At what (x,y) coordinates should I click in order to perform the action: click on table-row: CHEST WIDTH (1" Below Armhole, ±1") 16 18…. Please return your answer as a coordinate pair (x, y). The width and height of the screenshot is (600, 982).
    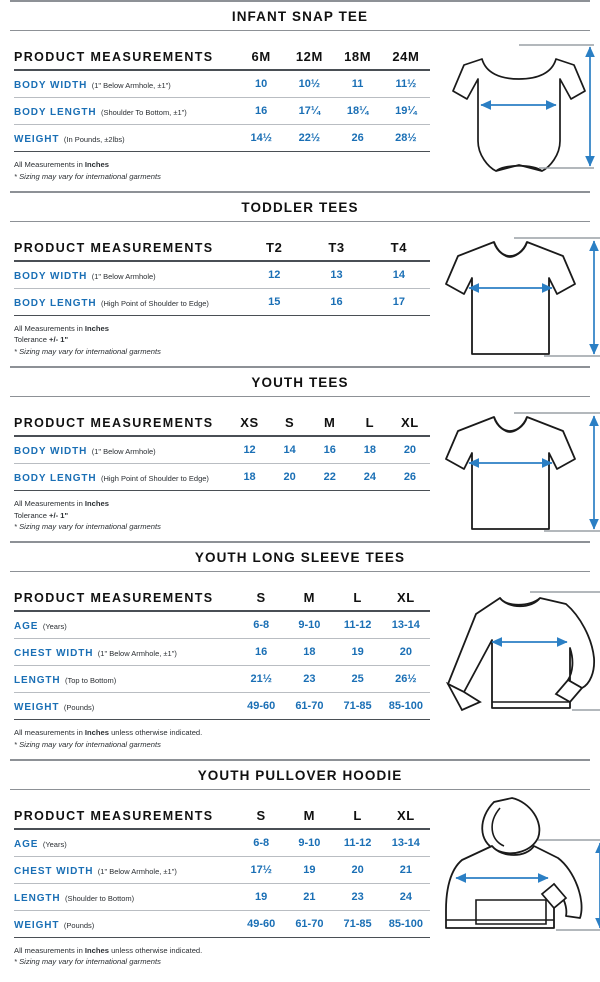
    Looking at the image, I should click on (222, 652).